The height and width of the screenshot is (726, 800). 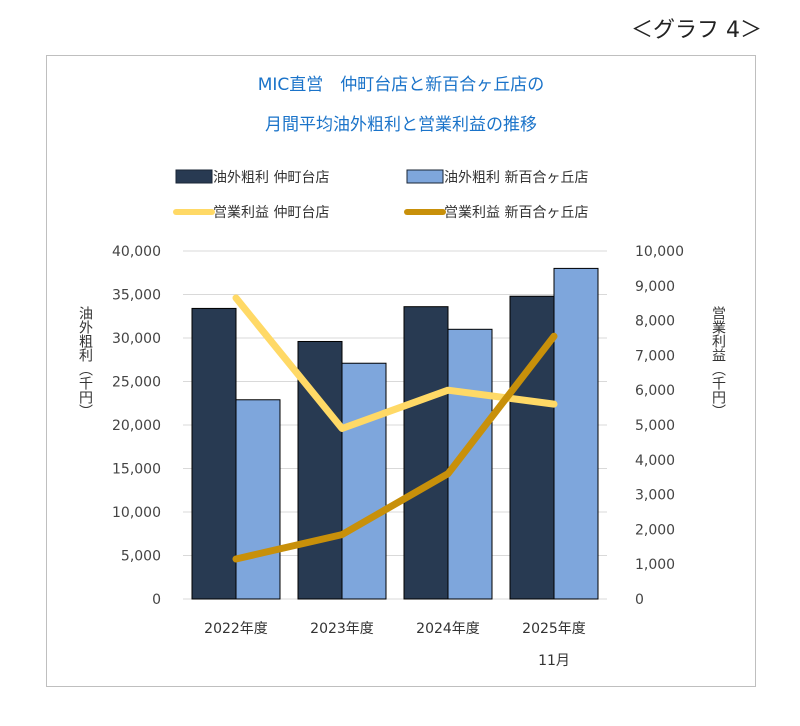 What do you see at coordinates (516, 213) in the screenshot?
I see `legend-label-line-1: 営業利益 新百合ヶ丘店` at bounding box center [516, 213].